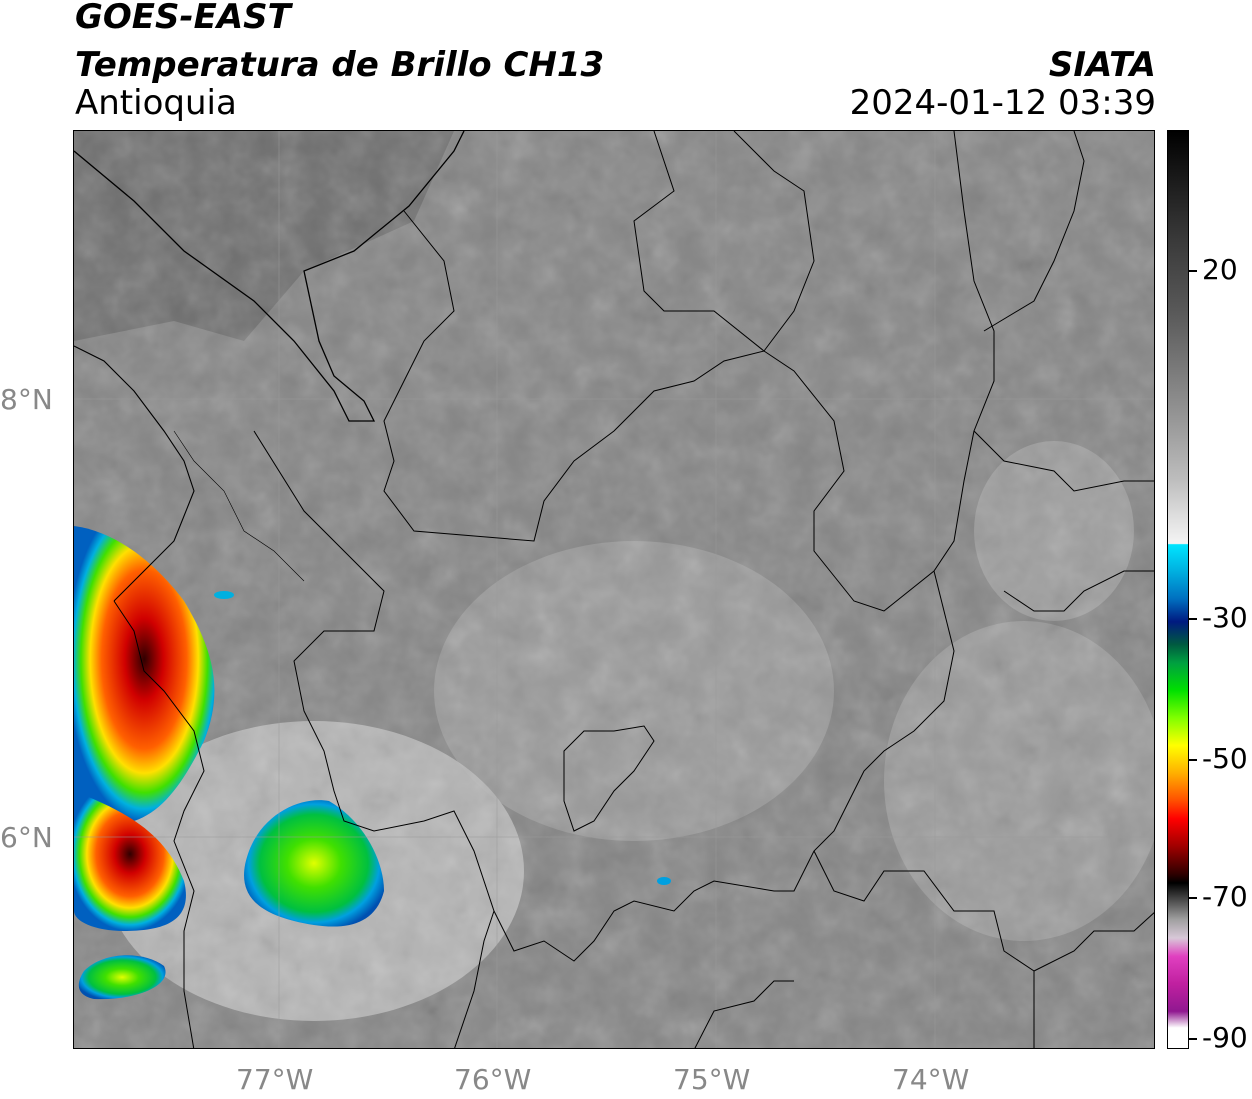 The height and width of the screenshot is (1099, 1252). I want to click on colorbar-label: -90, so click(1225, 1037).